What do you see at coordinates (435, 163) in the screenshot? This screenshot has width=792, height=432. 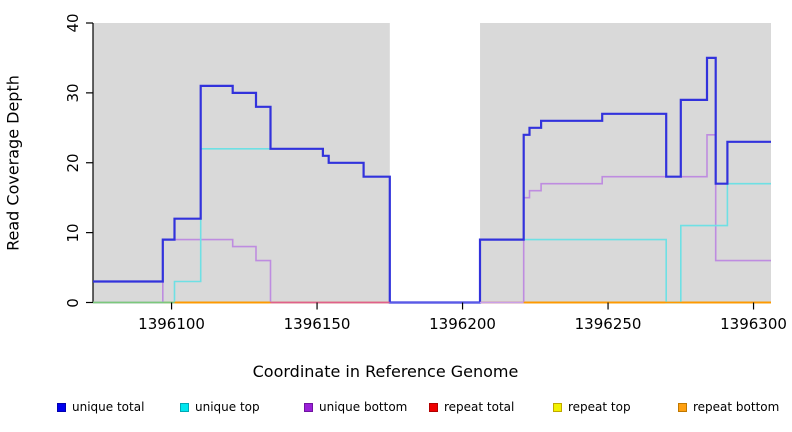 I see `no-data-band` at bounding box center [435, 163].